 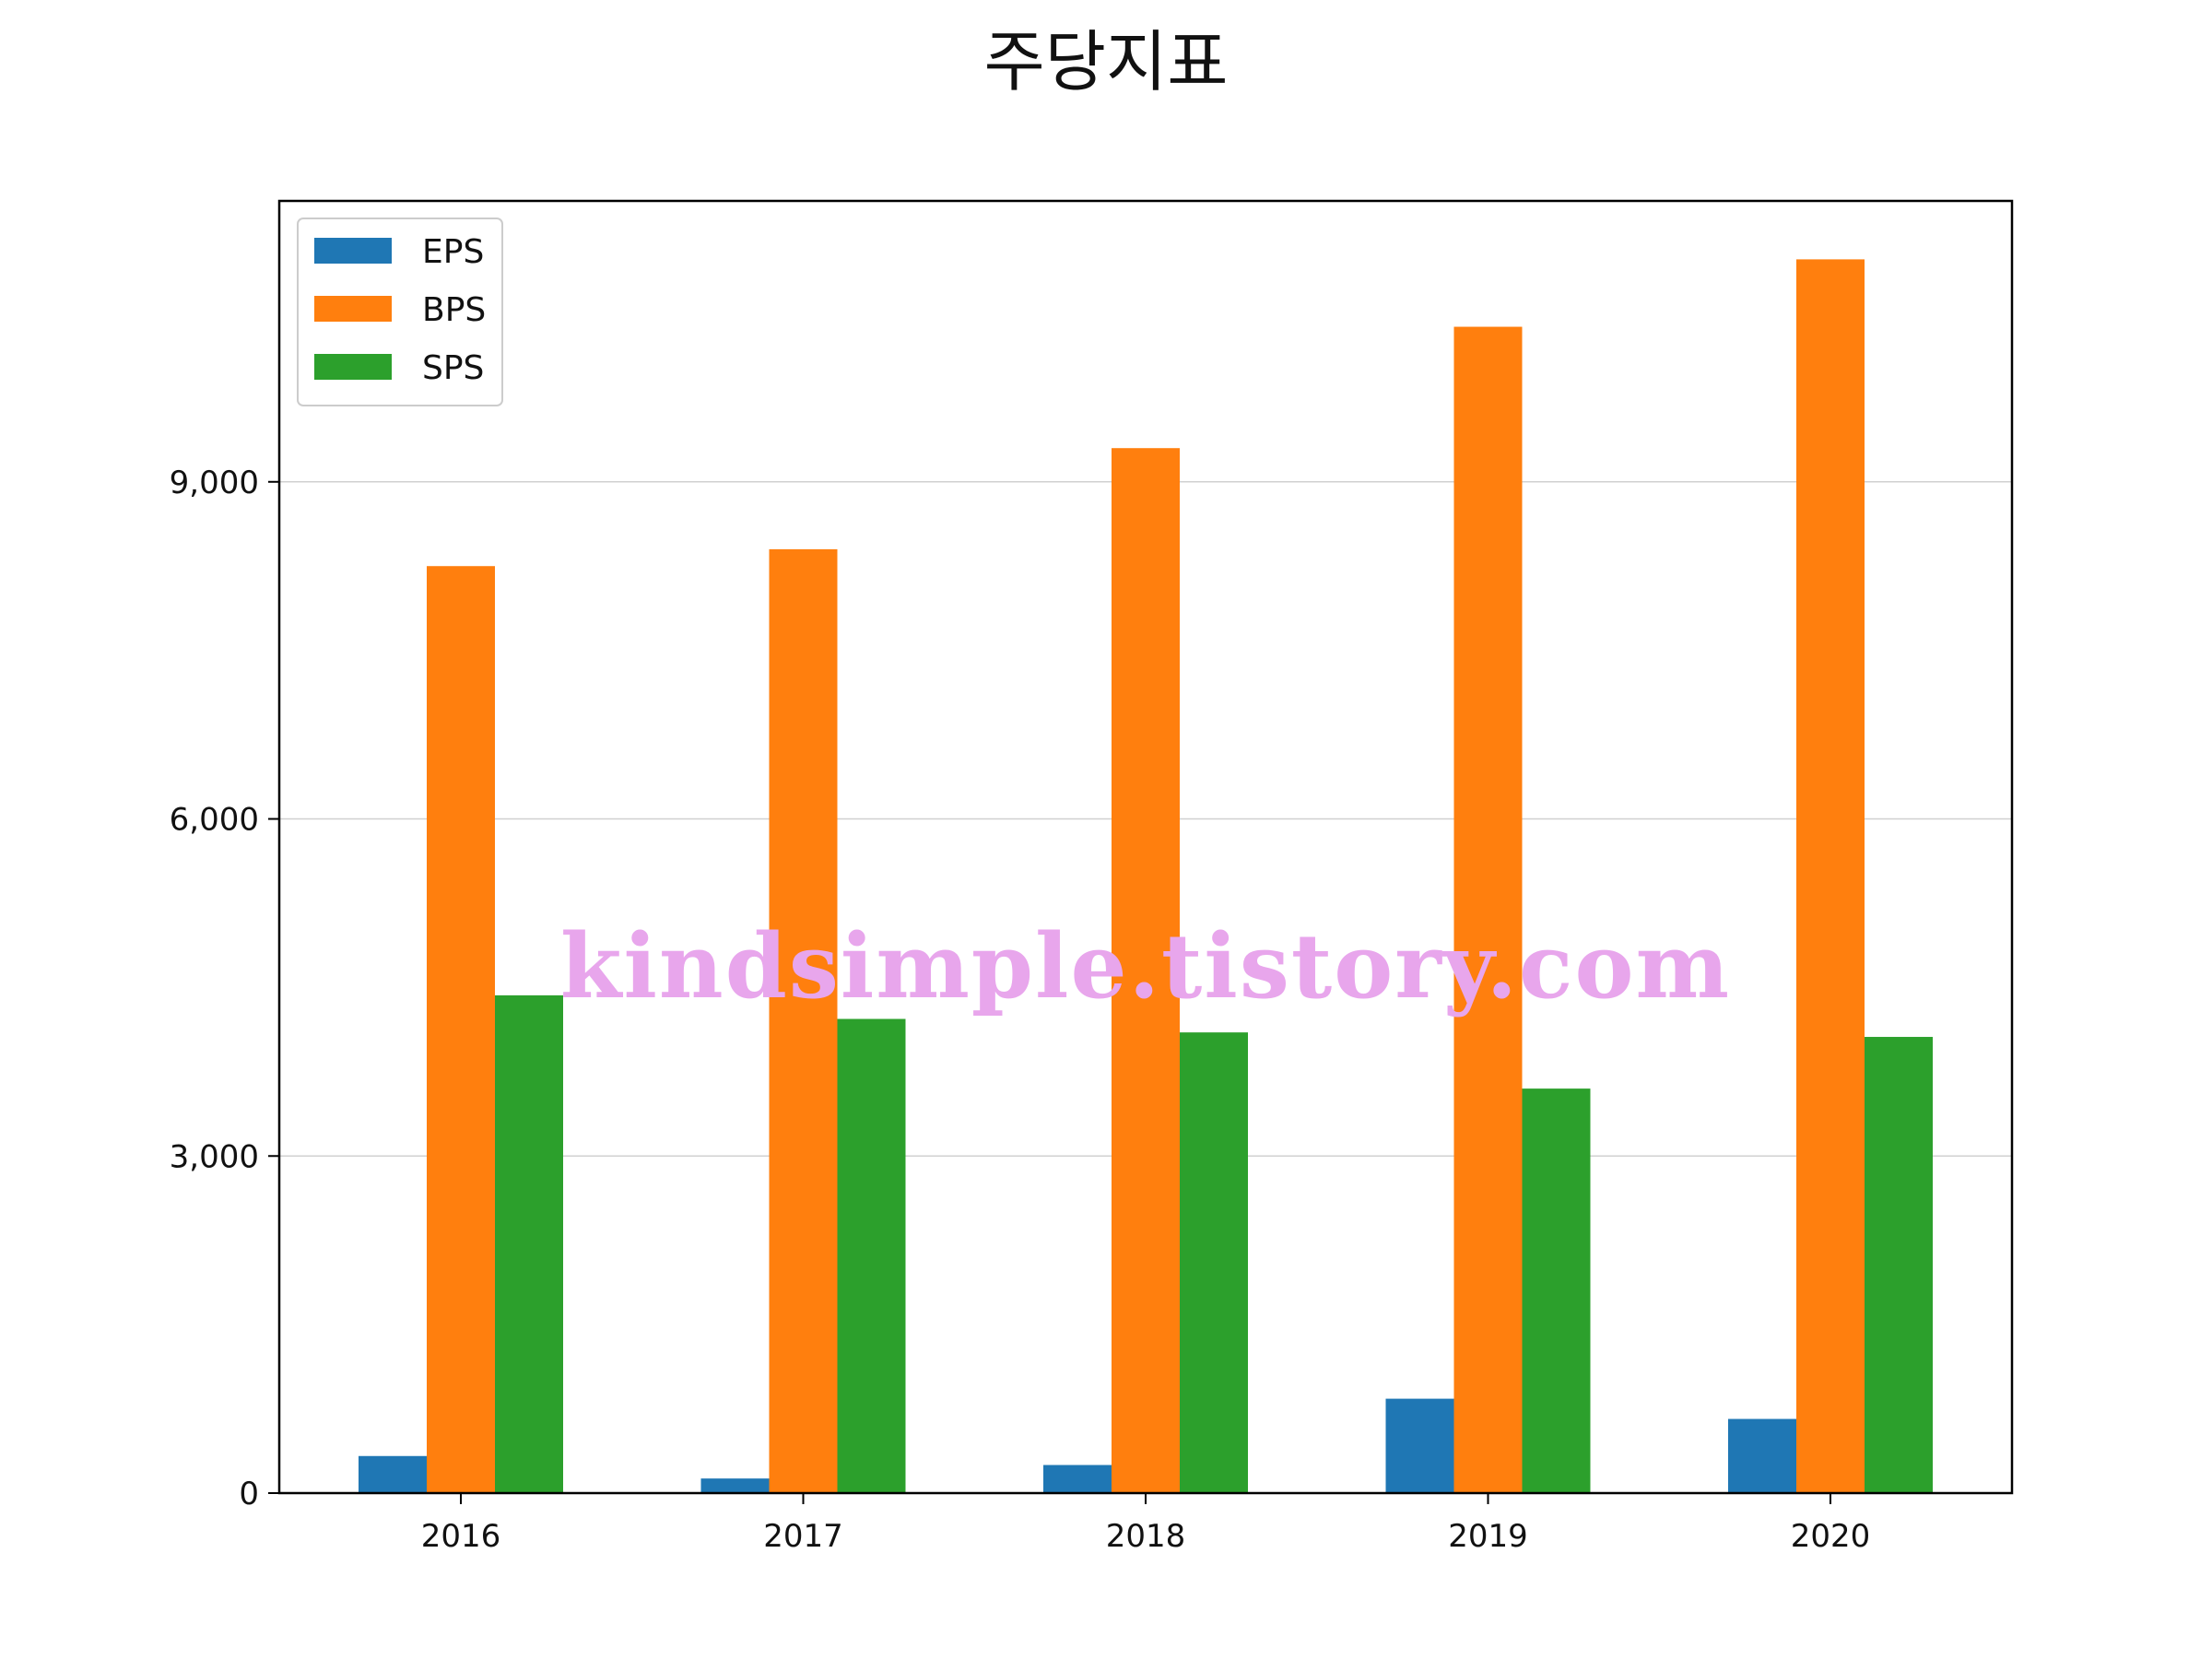 I want to click on y-tick-label: 9,000, so click(x=214, y=483).